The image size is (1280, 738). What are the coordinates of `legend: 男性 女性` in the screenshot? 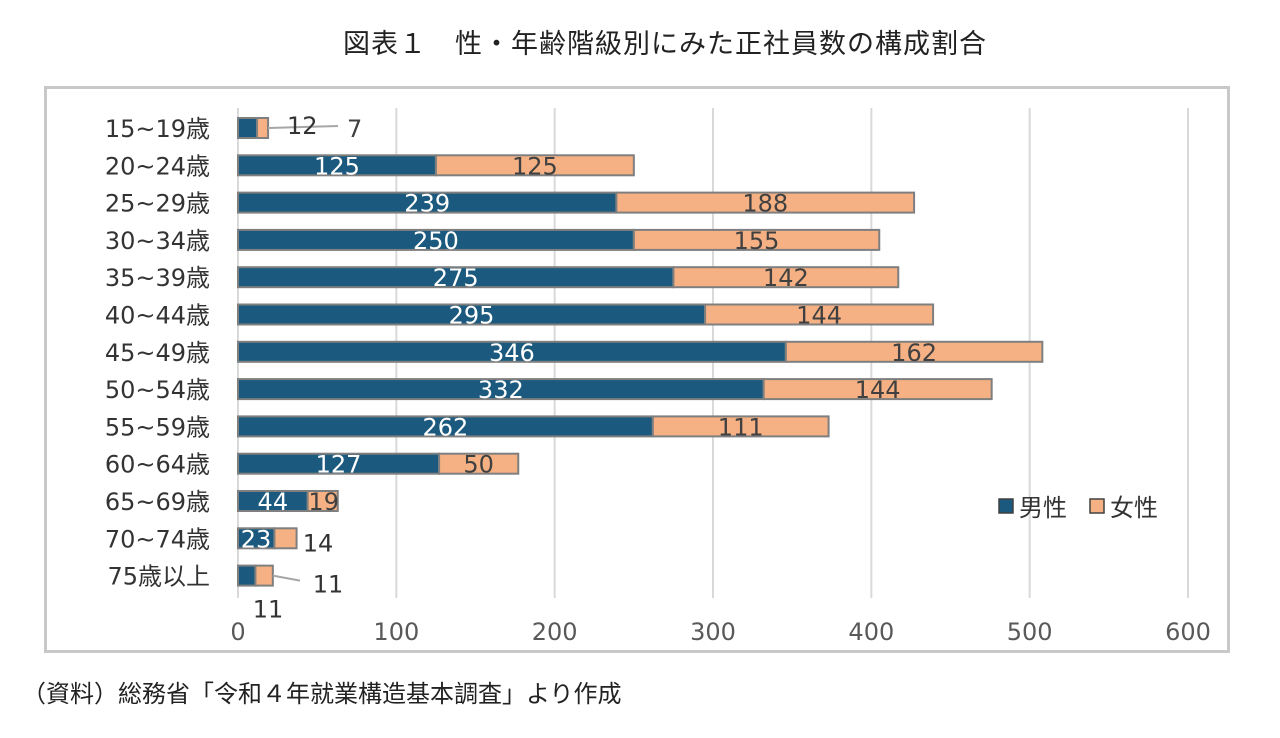 It's located at (1078, 508).